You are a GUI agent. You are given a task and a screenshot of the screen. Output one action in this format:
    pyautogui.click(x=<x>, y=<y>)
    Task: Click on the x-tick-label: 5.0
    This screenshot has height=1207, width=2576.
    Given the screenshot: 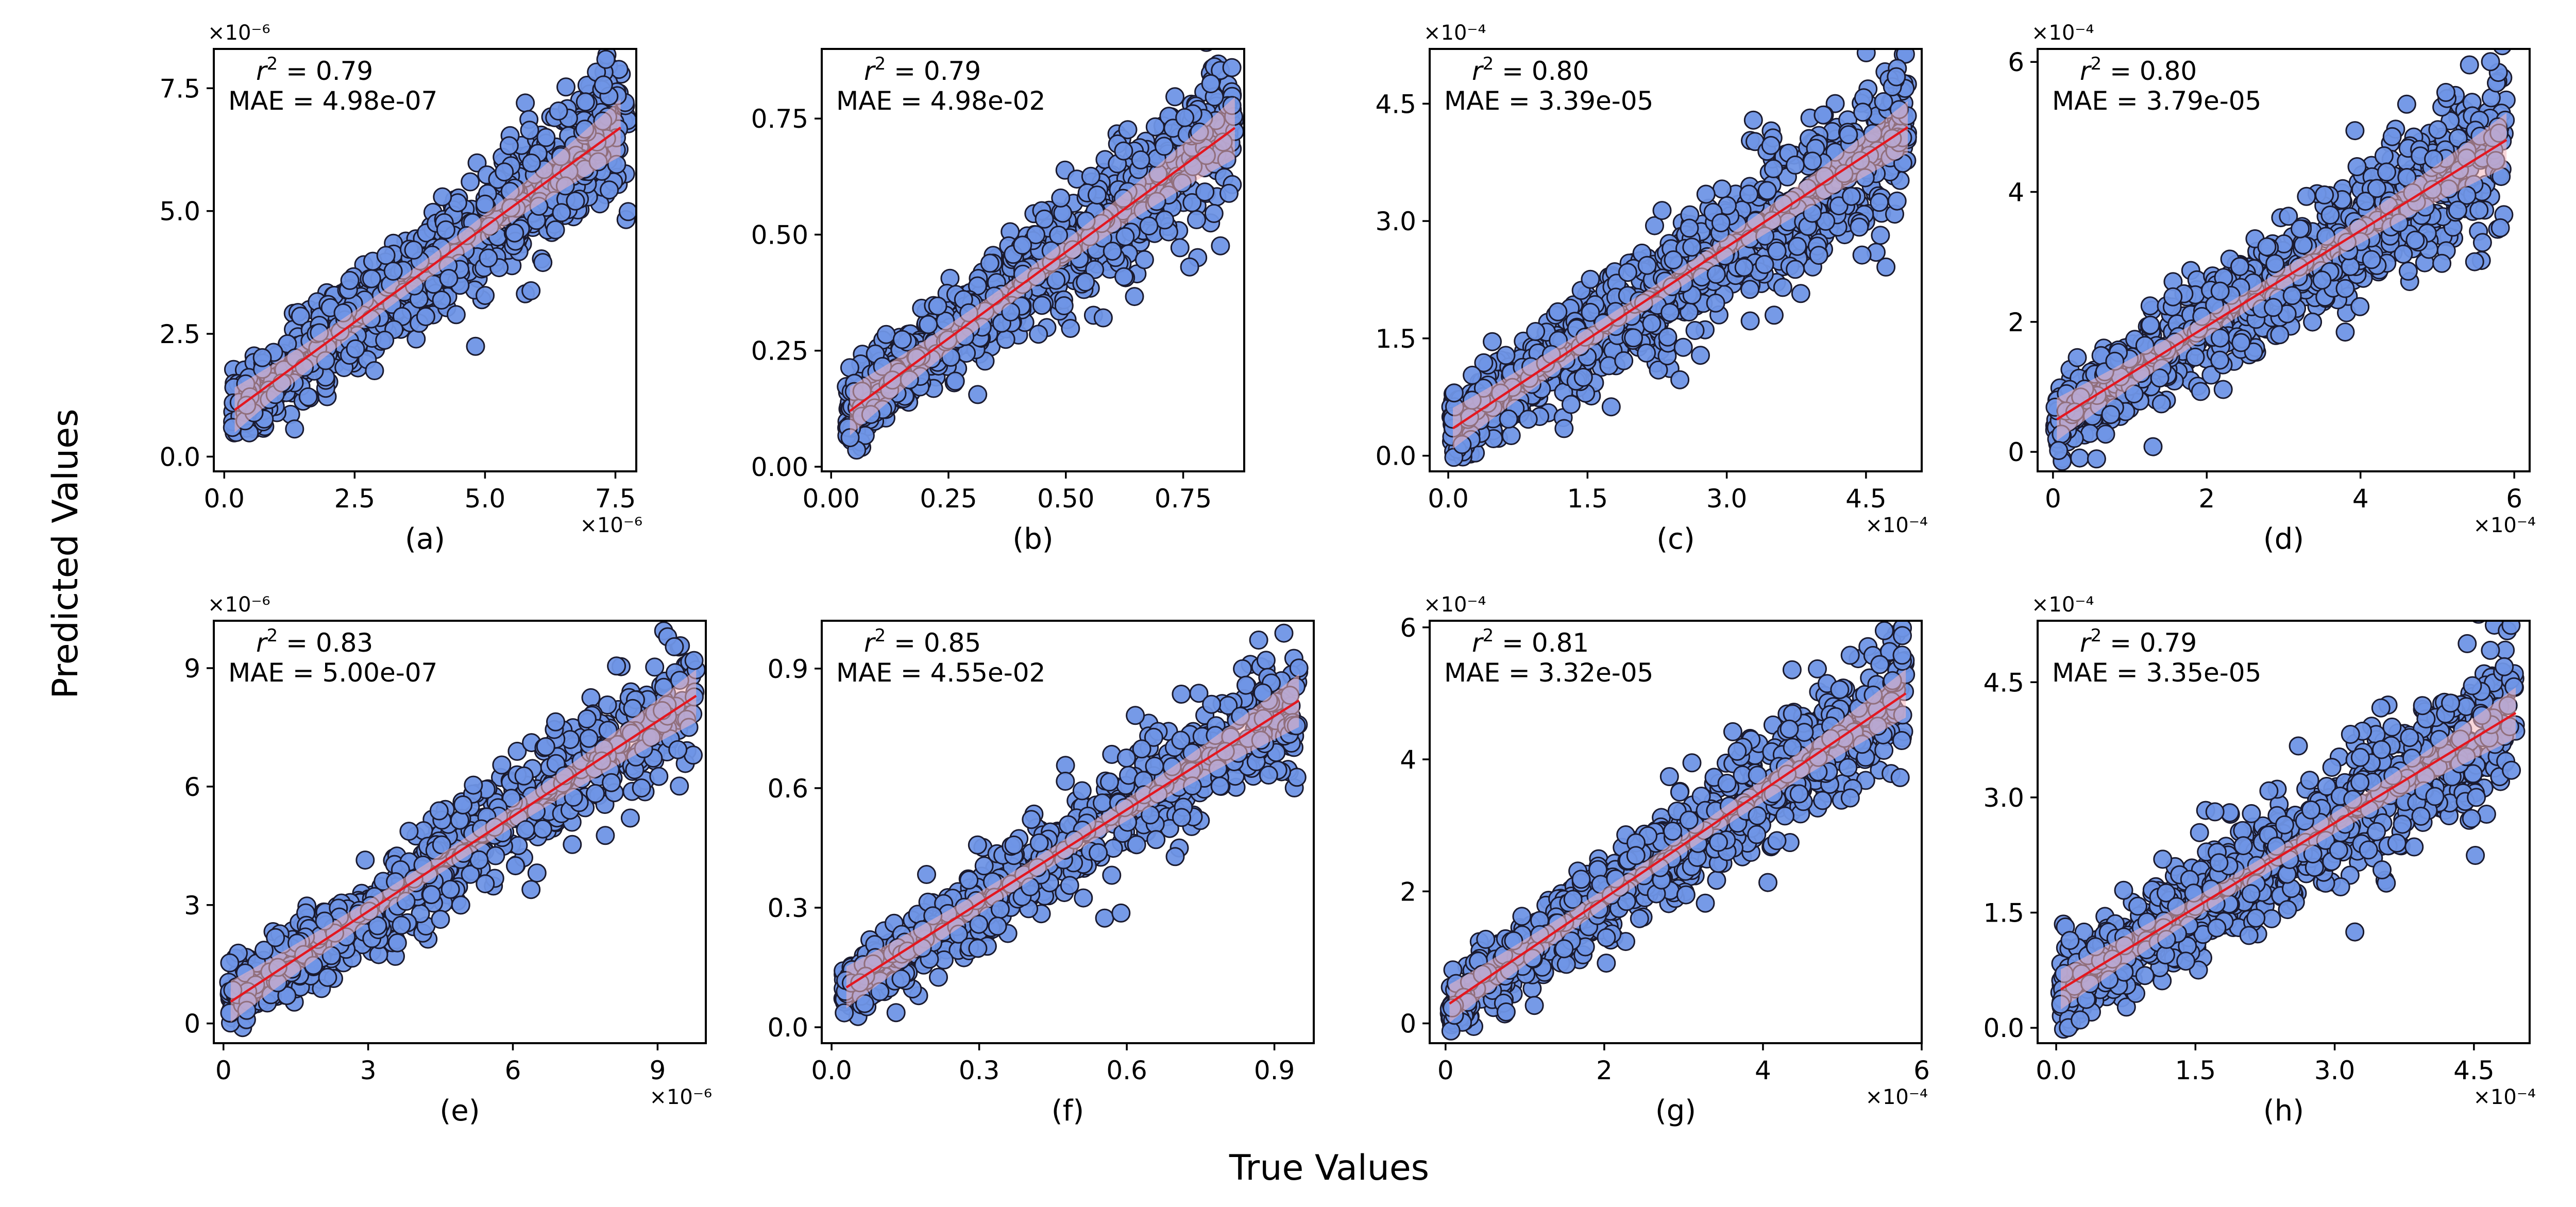 What is the action you would take?
    pyautogui.click(x=485, y=499)
    